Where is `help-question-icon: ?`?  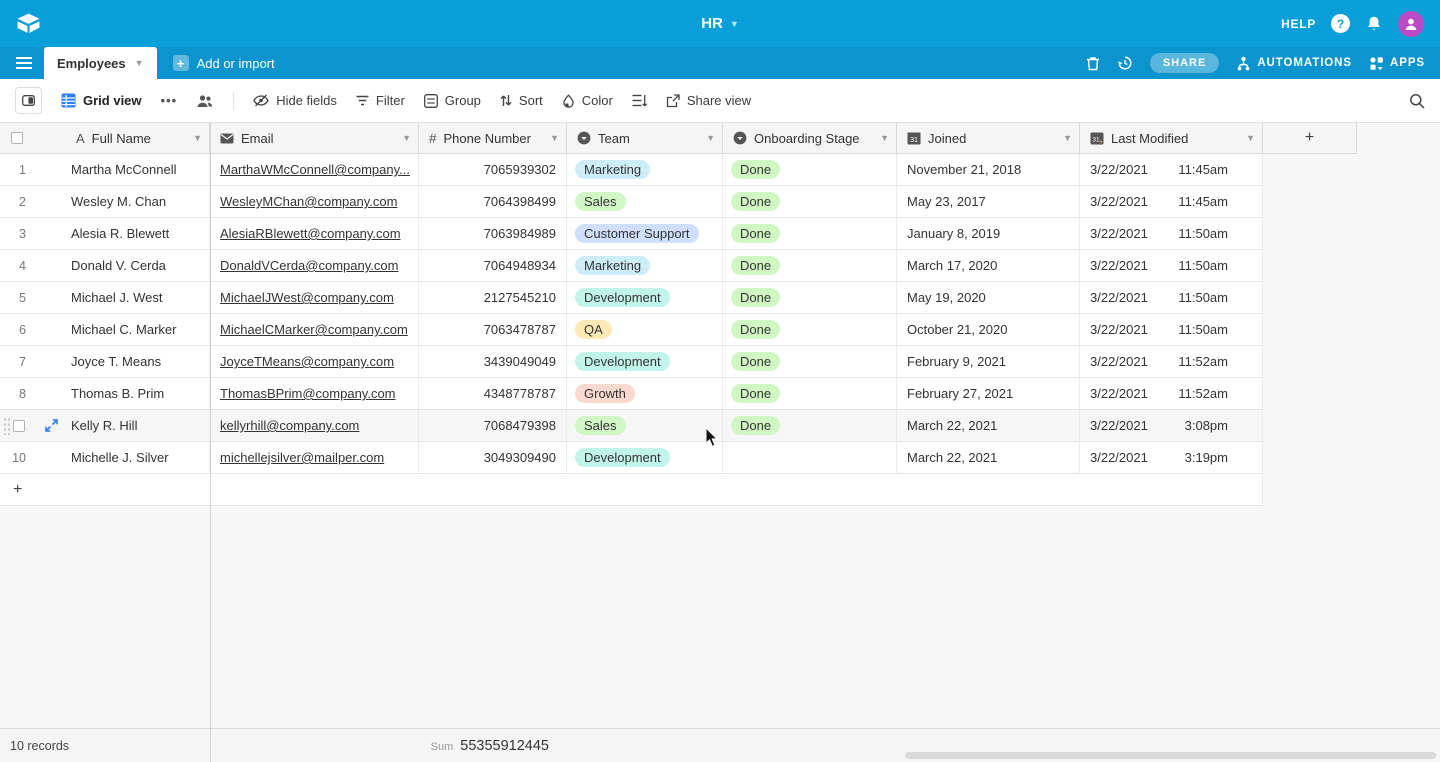
help-question-icon: ? is located at coordinates (1340, 23).